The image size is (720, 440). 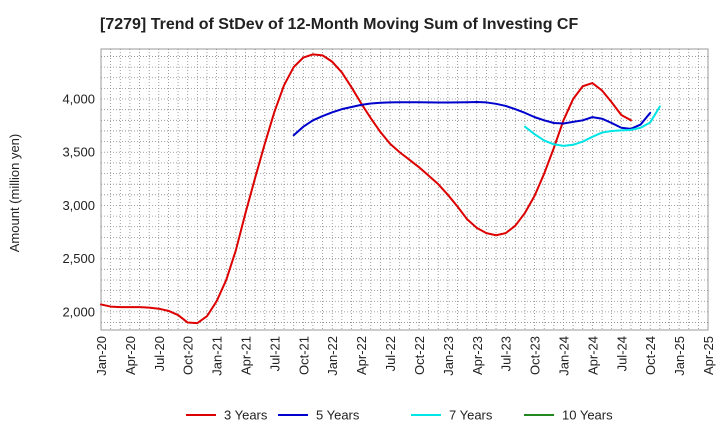 What do you see at coordinates (303, 355) in the screenshot?
I see `x-tick-label: Oct-21` at bounding box center [303, 355].